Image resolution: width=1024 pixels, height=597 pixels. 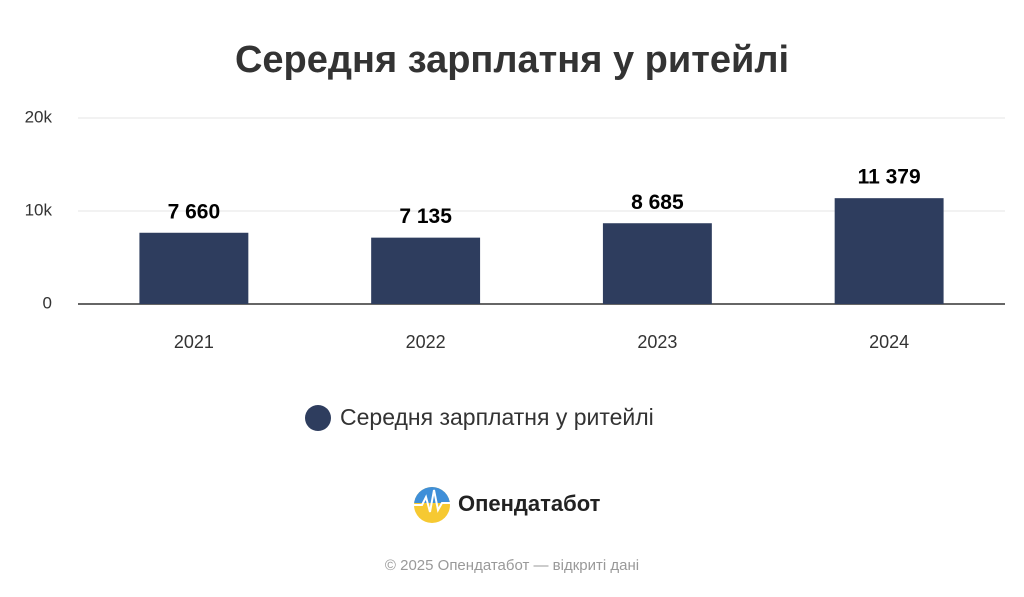 What do you see at coordinates (194, 211) in the screenshot?
I see `data-label: 7 660` at bounding box center [194, 211].